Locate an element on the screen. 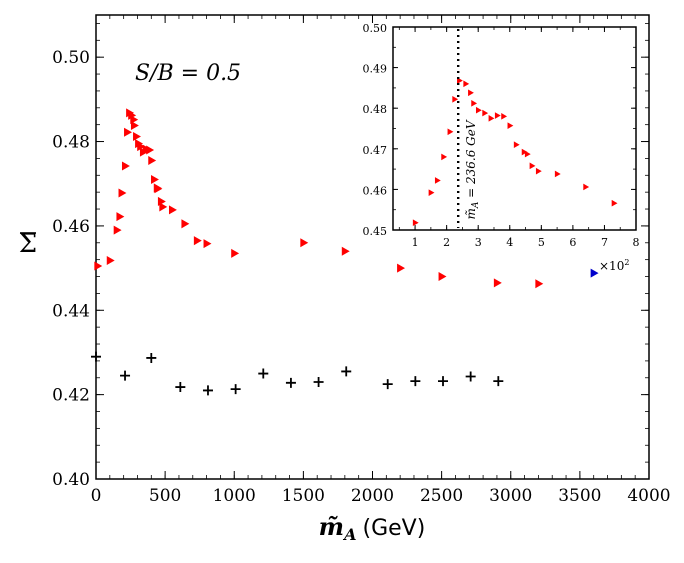 This screenshot has height=563, width=684. inset-plot-frame is located at coordinates (514, 128).